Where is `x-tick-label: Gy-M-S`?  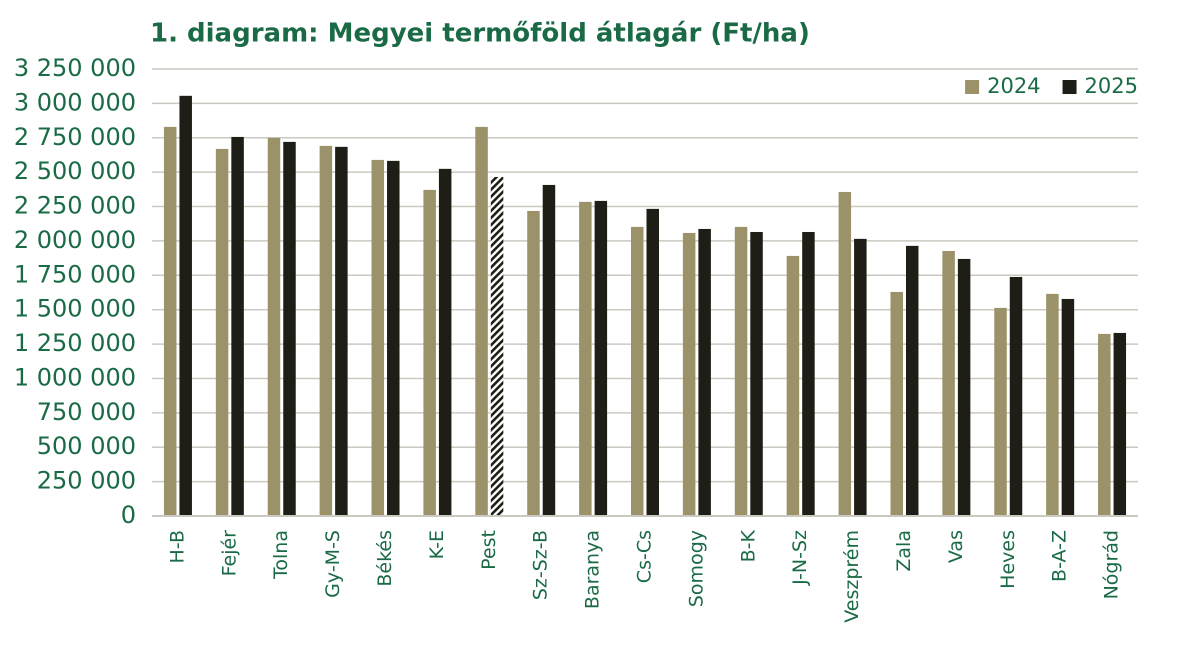 x-tick-label: Gy-M-S is located at coordinates (333, 564).